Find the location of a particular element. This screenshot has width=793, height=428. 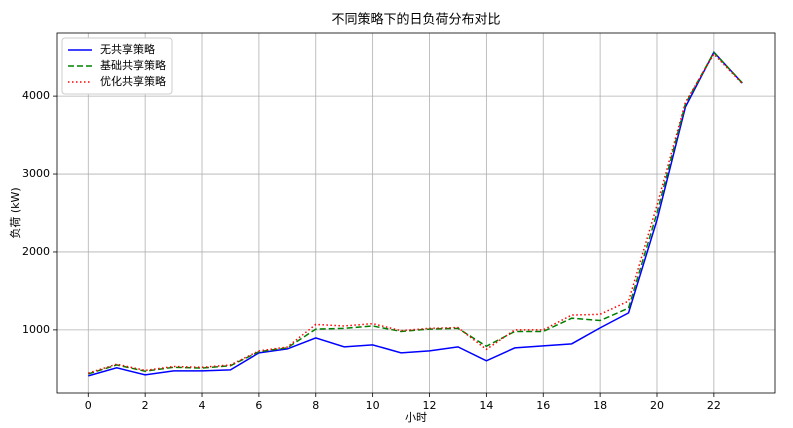

x-tick-label: 10 is located at coordinates (373, 405).